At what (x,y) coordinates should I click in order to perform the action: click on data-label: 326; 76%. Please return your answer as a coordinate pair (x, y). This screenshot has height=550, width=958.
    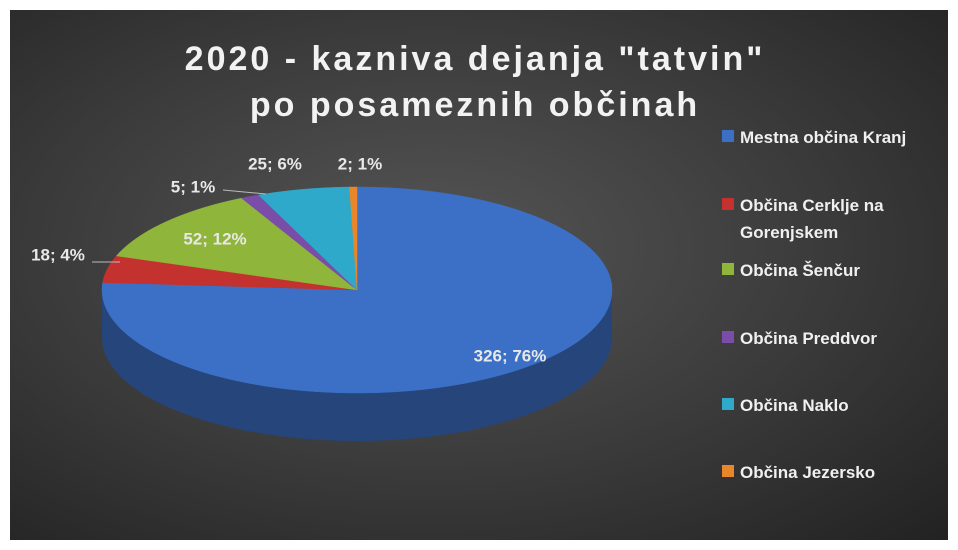
    Looking at the image, I should click on (510, 355).